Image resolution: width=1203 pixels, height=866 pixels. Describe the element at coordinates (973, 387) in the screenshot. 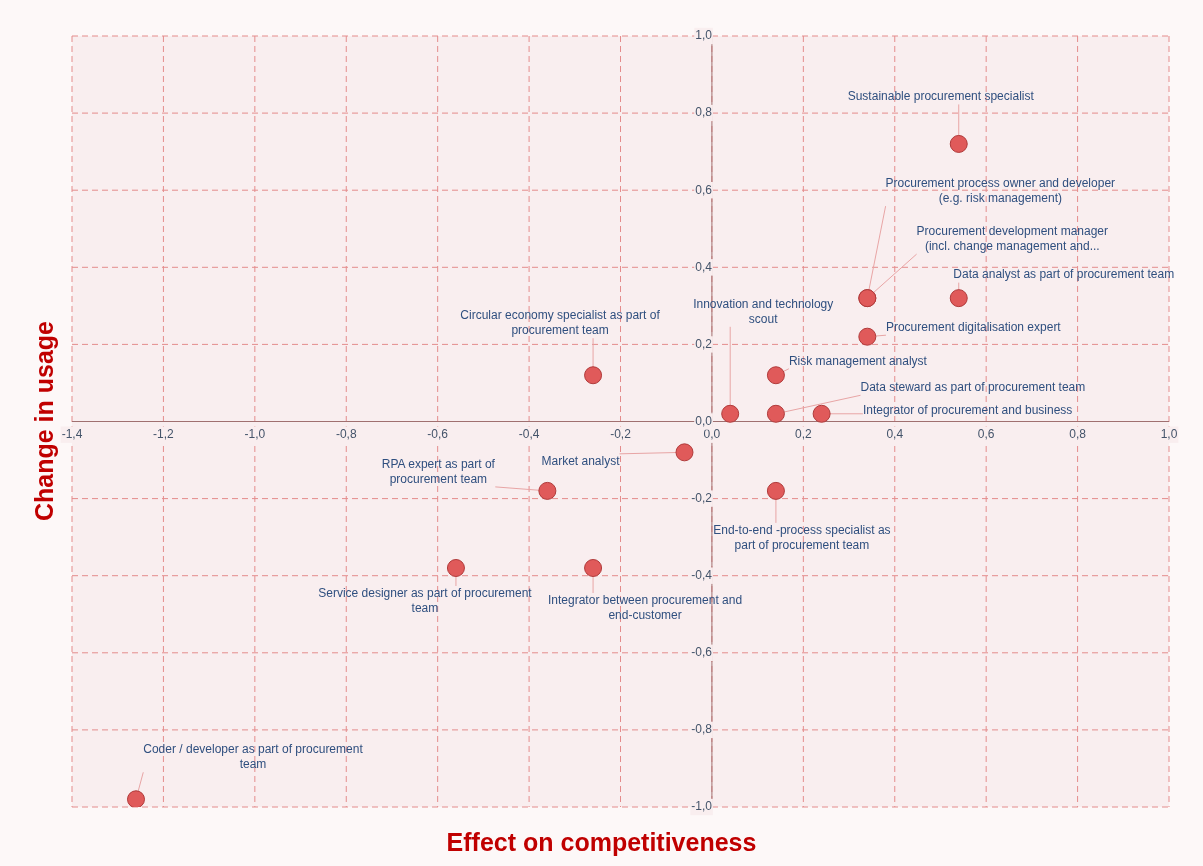

I see `annotation: Data steward as part of procurement team` at that location.